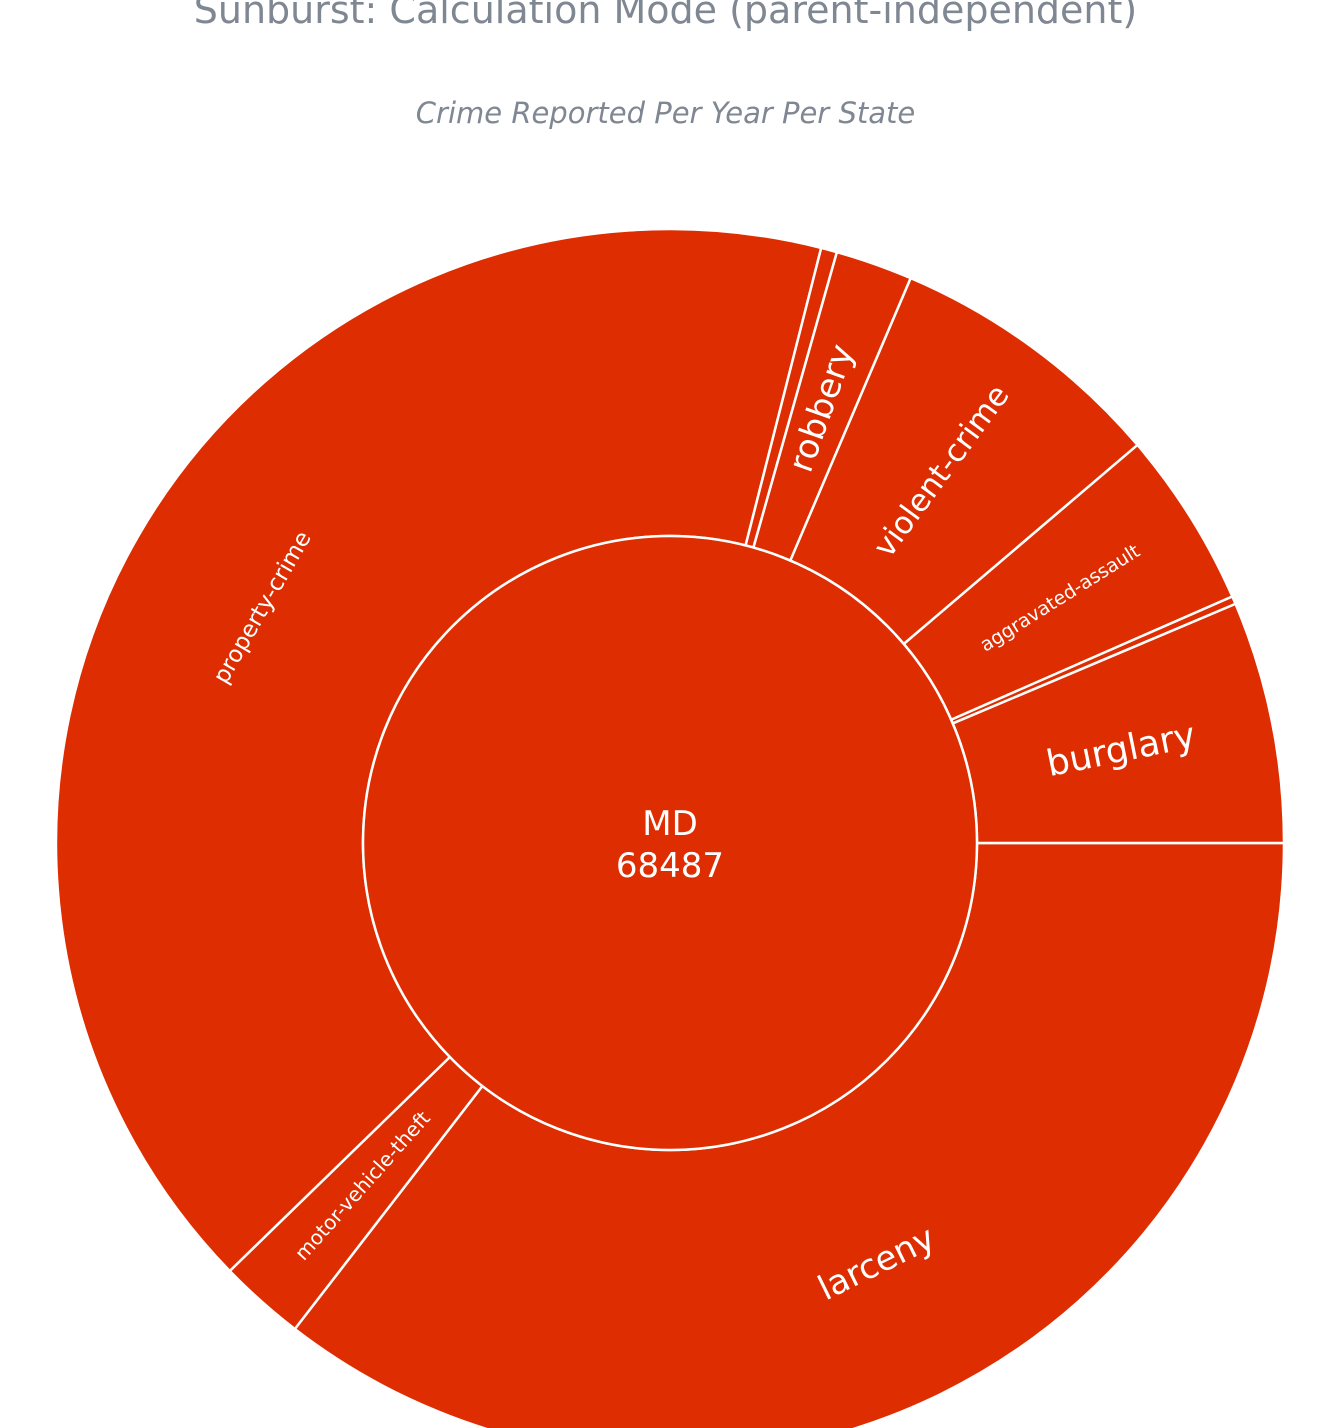  Describe the element at coordinates (670, 866) in the screenshot. I see `center-value: 68487` at that location.